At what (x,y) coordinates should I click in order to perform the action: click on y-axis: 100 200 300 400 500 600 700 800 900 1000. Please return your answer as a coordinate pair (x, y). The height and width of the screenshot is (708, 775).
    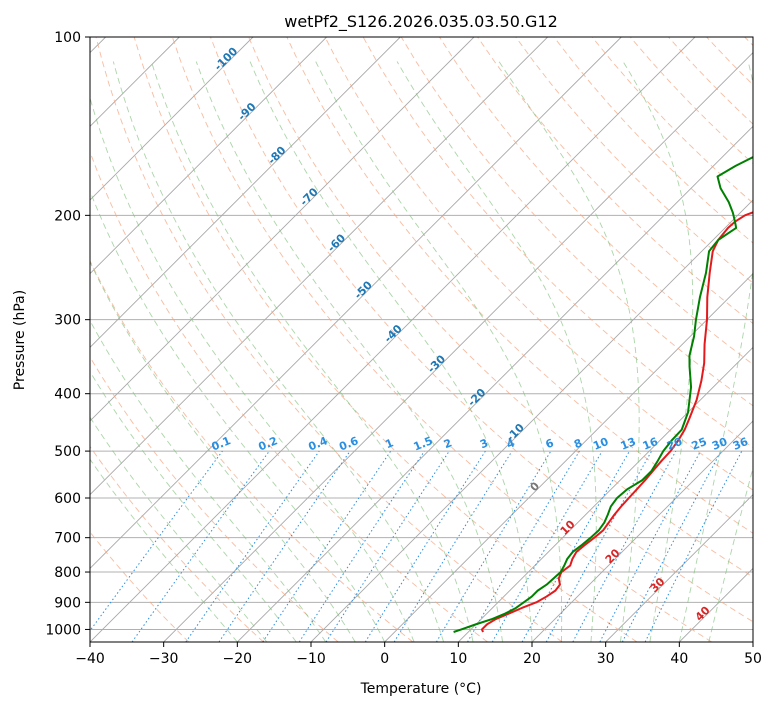
    Looking at the image, I should click on (67, 334).